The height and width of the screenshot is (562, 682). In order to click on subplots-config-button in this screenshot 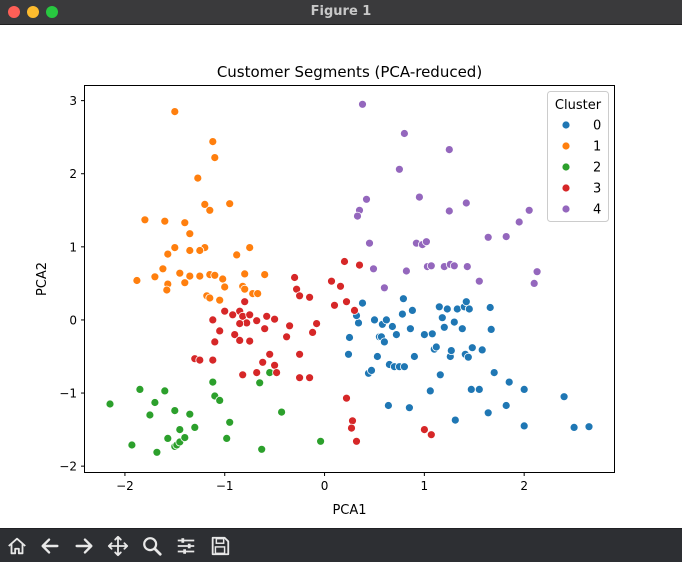, I will do `click(186, 546)`.